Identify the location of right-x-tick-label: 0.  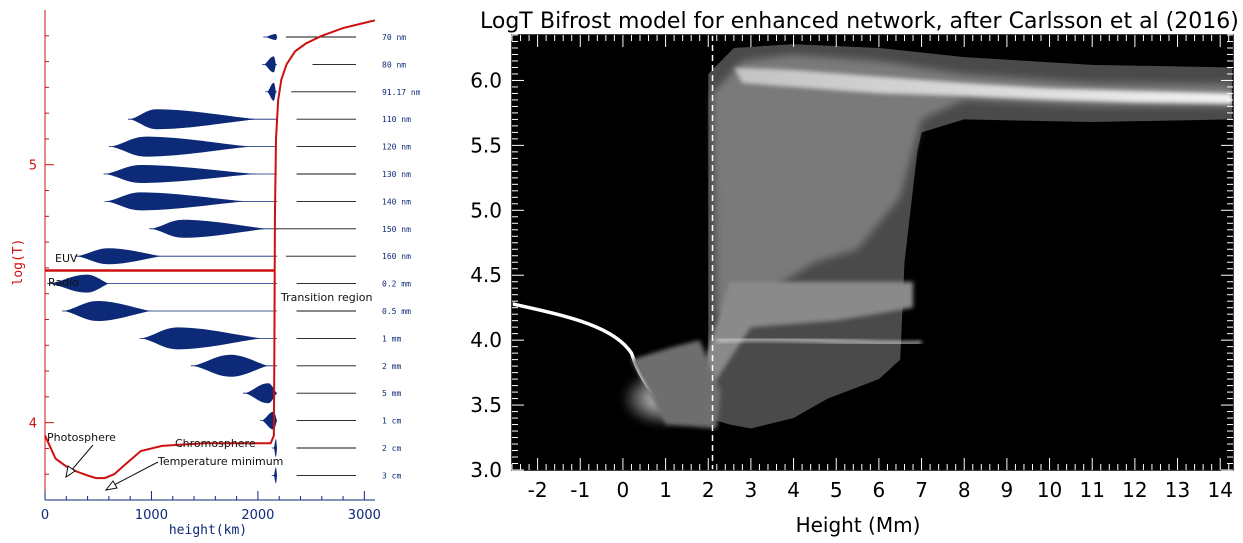
(623, 490).